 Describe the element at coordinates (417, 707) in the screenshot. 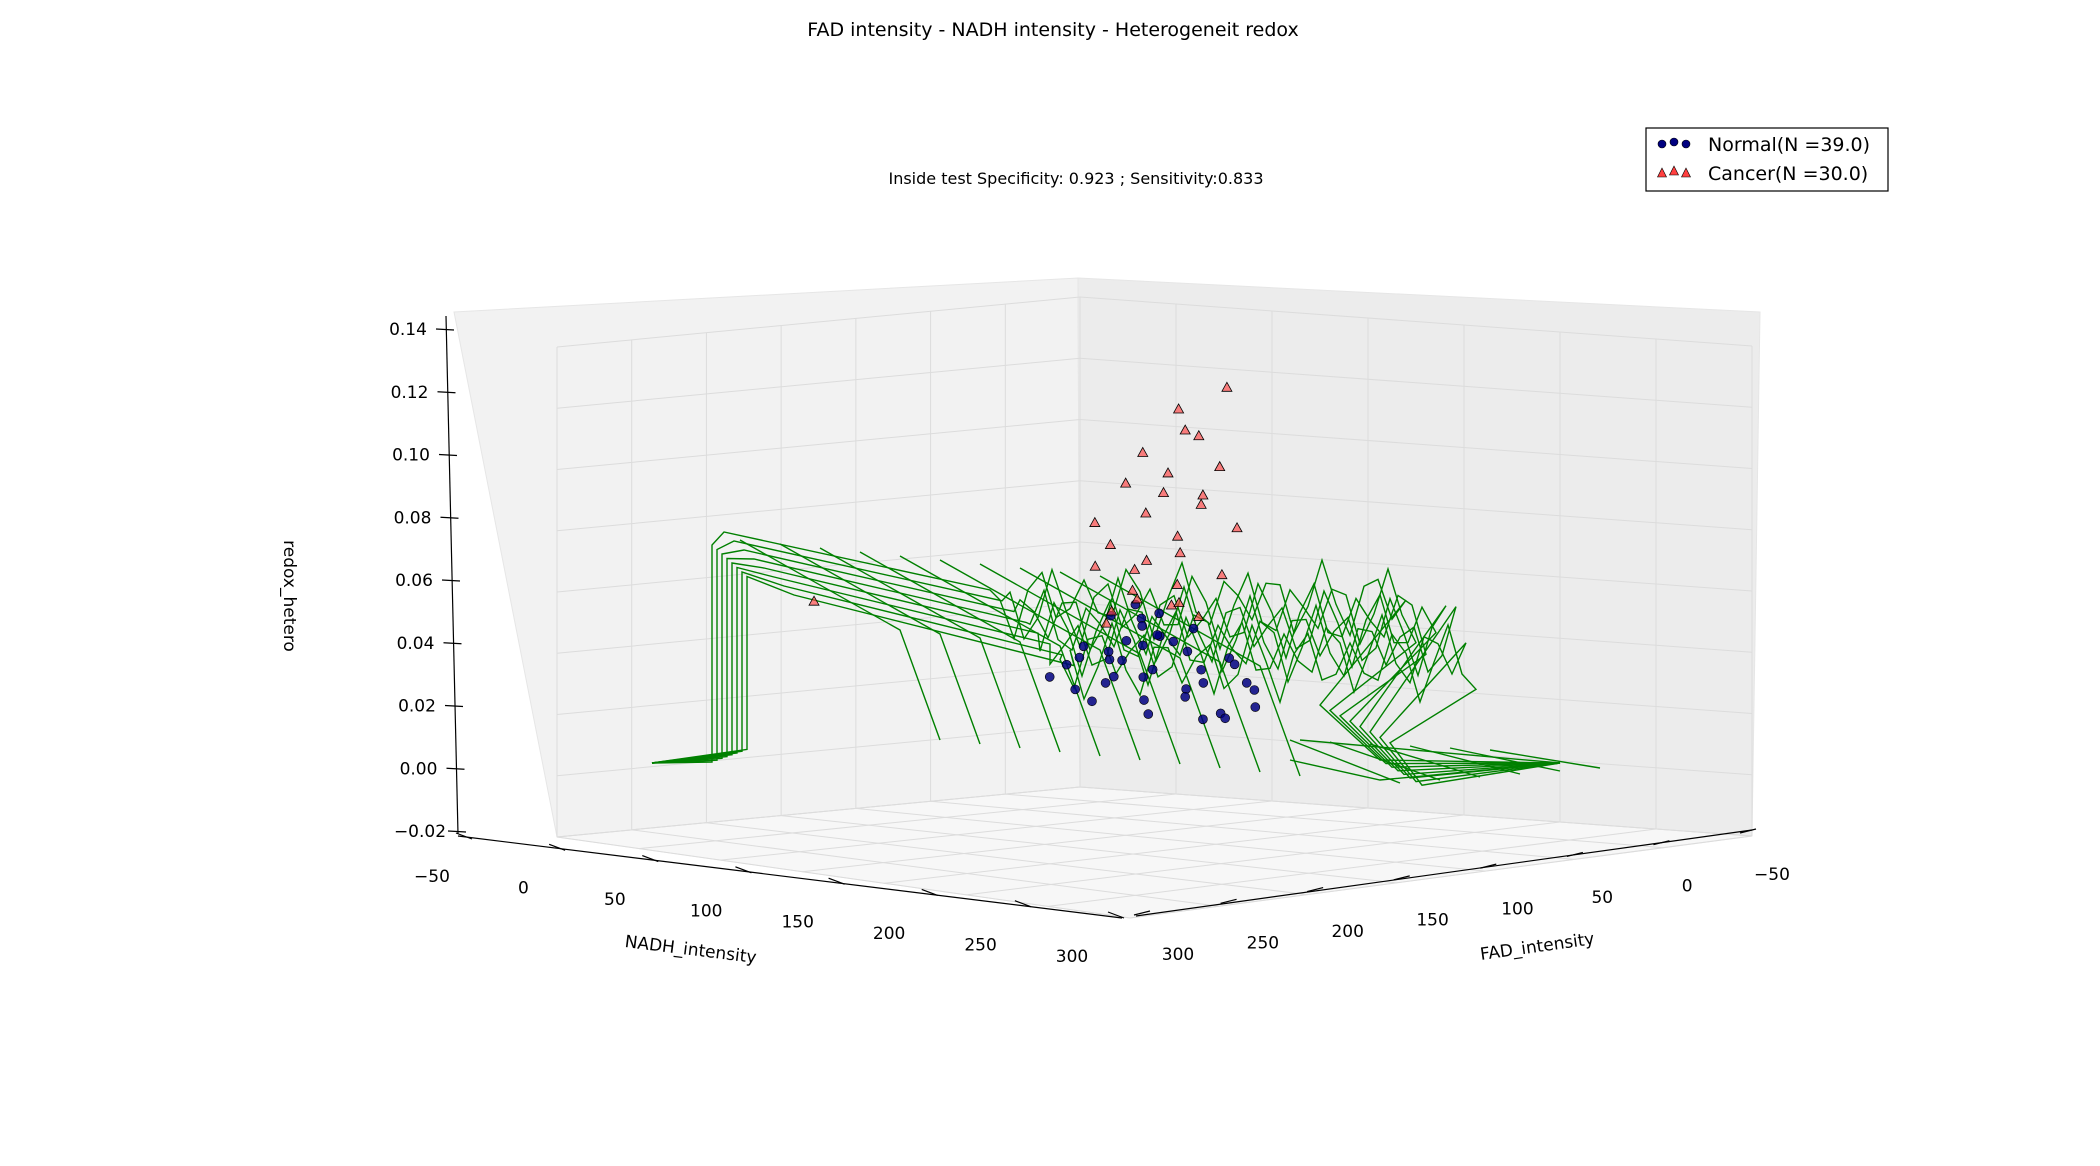

I see `z-tick-label: 0.02` at that location.